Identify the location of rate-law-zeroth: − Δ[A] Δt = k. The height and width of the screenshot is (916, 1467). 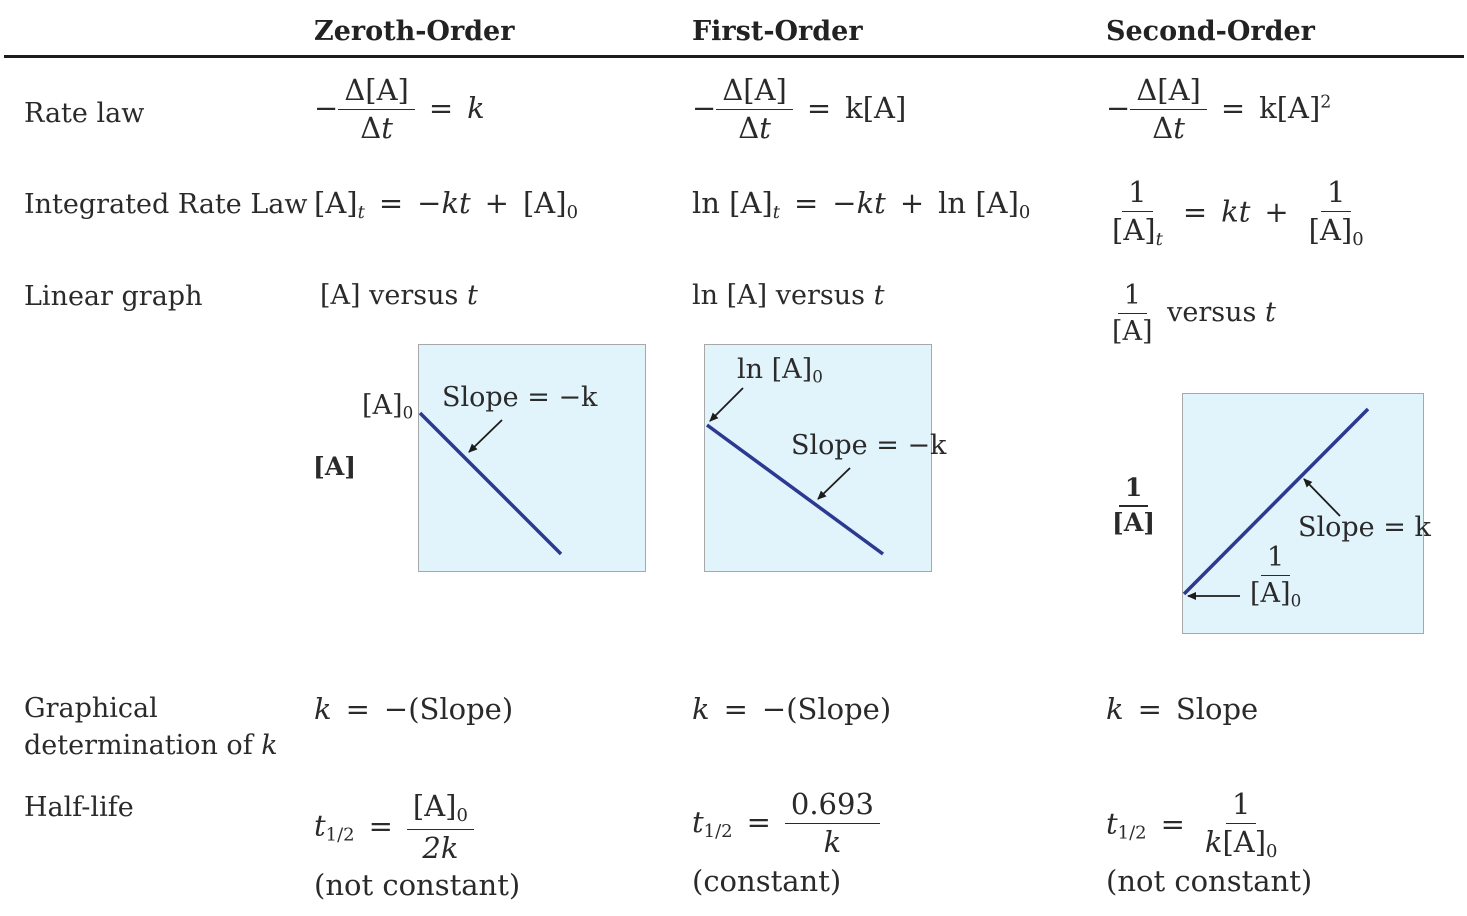
(399, 109).